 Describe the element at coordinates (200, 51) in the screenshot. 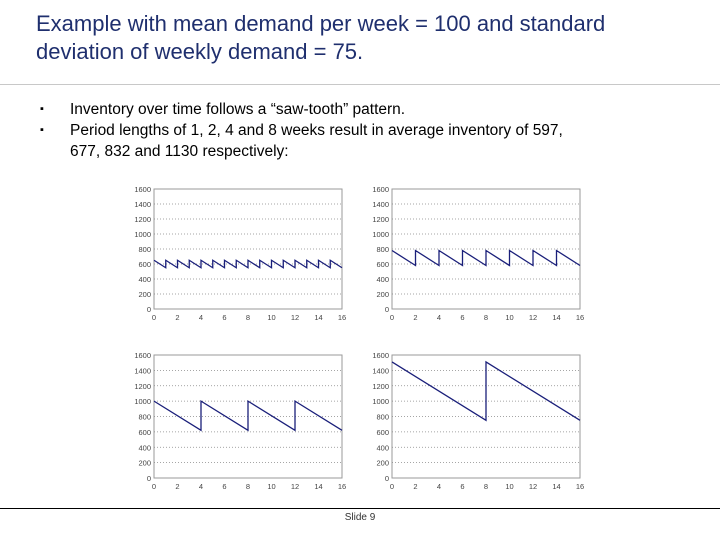

I see `slide-title-line-2: deviation of weekly demand = 75.` at that location.